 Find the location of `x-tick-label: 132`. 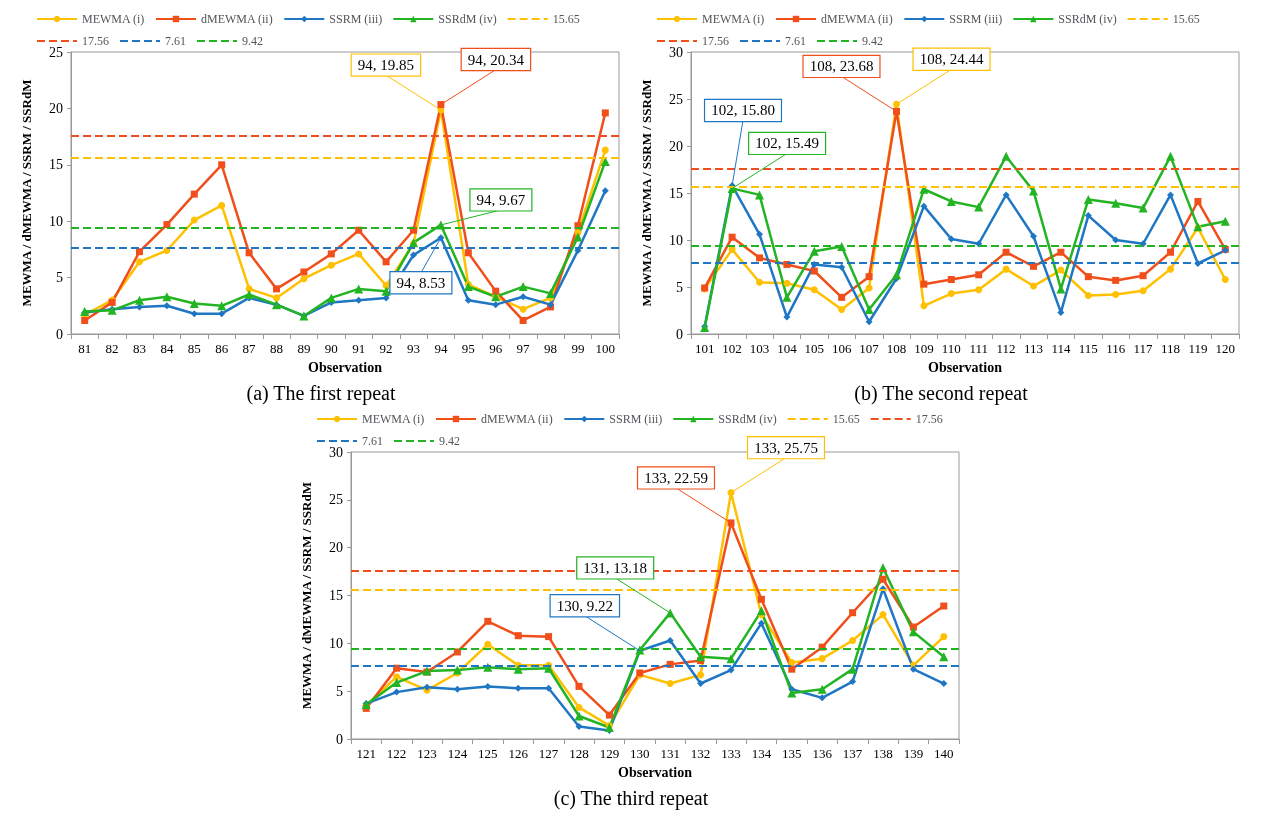

x-tick-label: 132 is located at coordinates (700, 753).